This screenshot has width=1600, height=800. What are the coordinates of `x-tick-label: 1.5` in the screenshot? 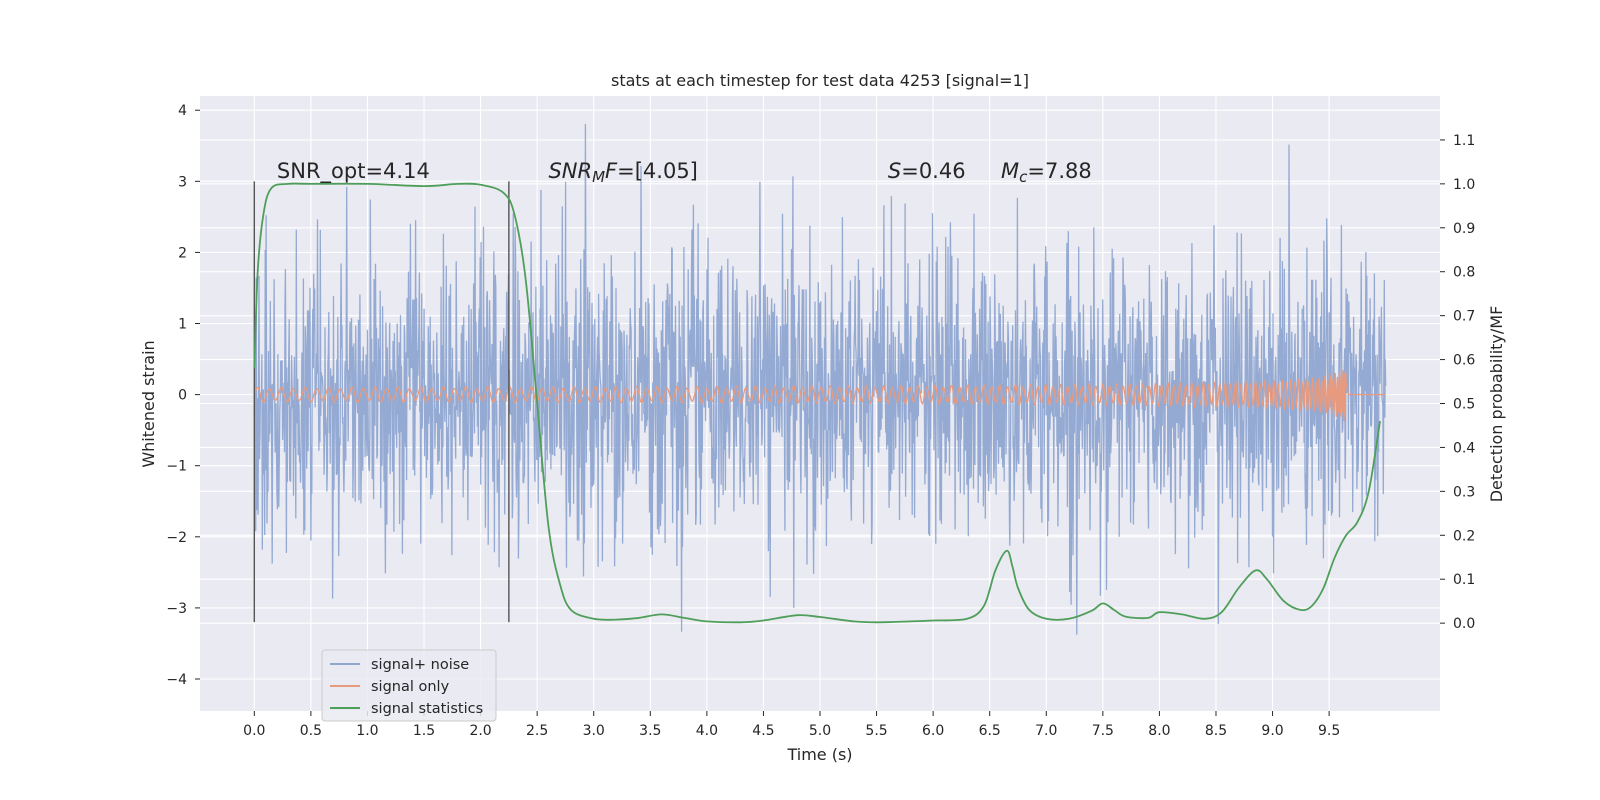 It's located at (424, 731).